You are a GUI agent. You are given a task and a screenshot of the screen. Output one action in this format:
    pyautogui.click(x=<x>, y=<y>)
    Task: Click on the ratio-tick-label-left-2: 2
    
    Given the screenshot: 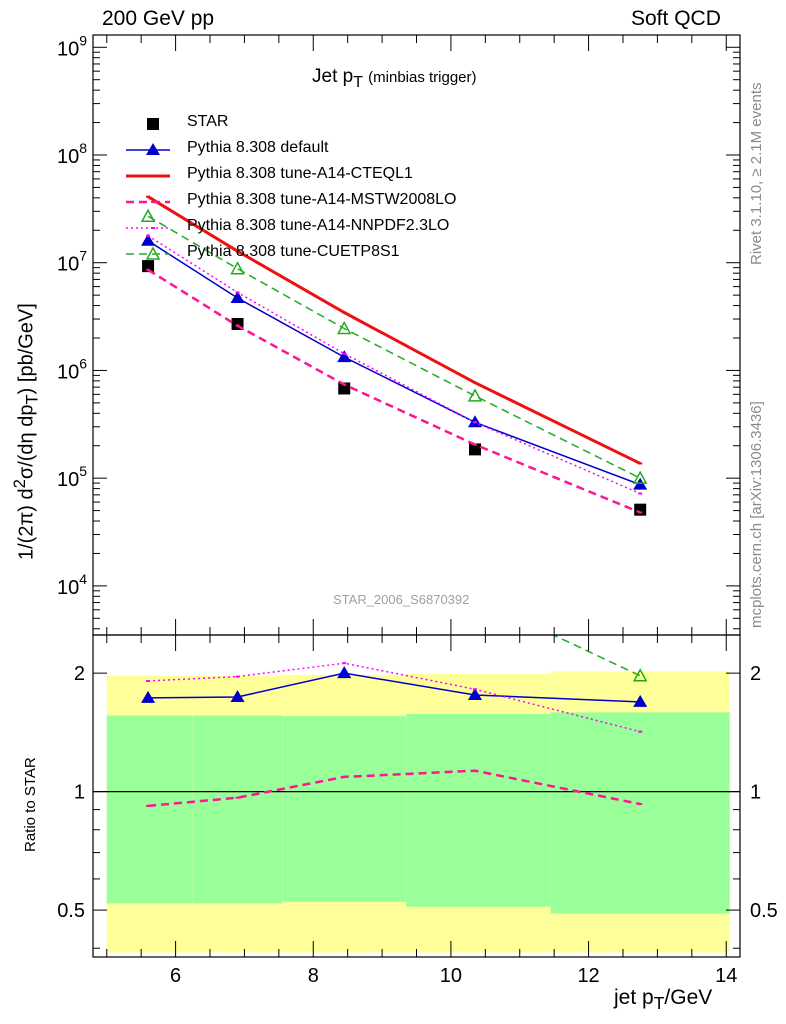 What is the action you would take?
    pyautogui.click(x=79, y=674)
    